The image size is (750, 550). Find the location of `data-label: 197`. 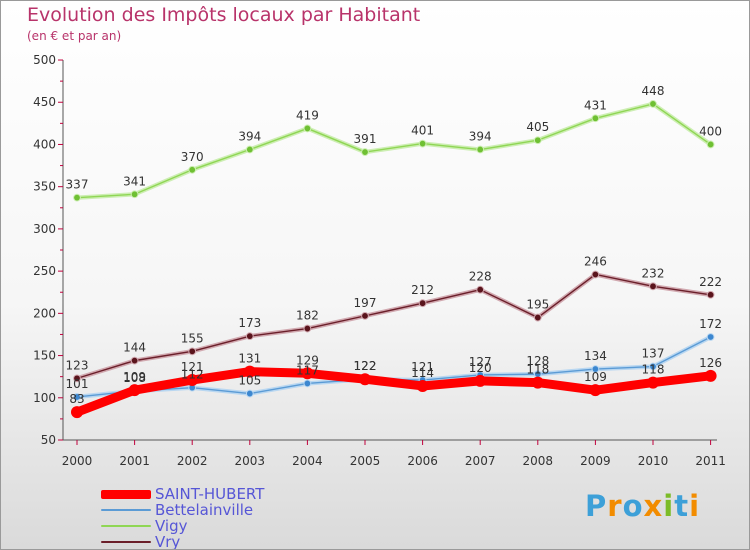

data-label: 197 is located at coordinates (365, 303).